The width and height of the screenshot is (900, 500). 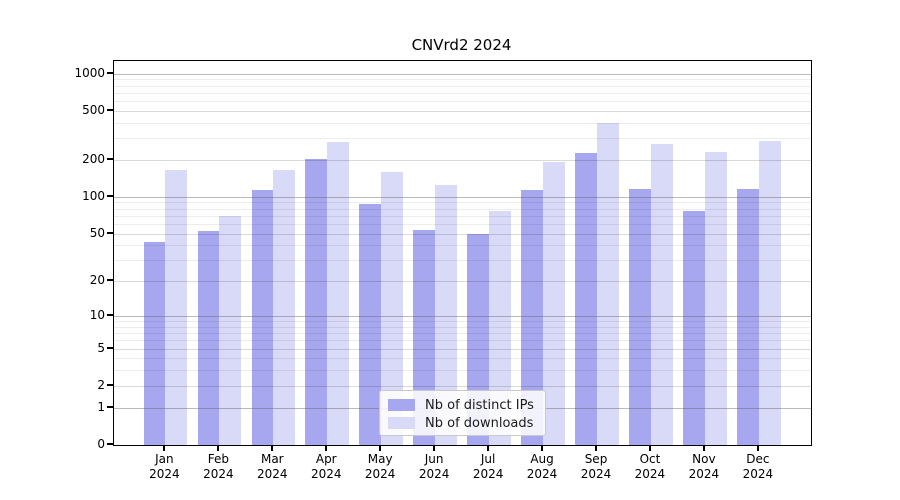 What do you see at coordinates (218, 466) in the screenshot?
I see `x-tick-label: Feb 2024` at bounding box center [218, 466].